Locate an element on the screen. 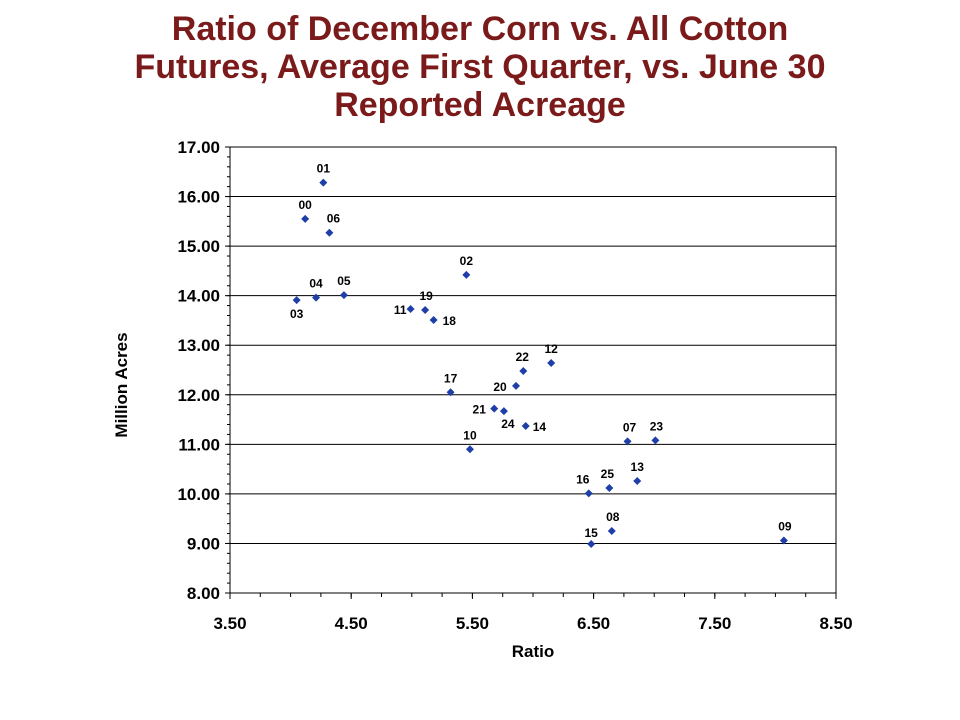 This screenshot has height=720, width=960. data-label-03: 03 is located at coordinates (297, 314).